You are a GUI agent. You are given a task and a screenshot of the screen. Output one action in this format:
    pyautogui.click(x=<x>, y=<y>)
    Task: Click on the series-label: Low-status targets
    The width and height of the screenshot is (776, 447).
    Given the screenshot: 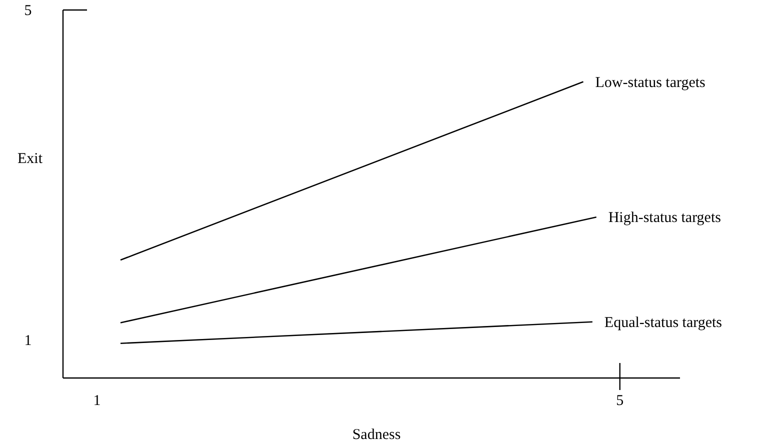 What is the action you would take?
    pyautogui.click(x=650, y=82)
    